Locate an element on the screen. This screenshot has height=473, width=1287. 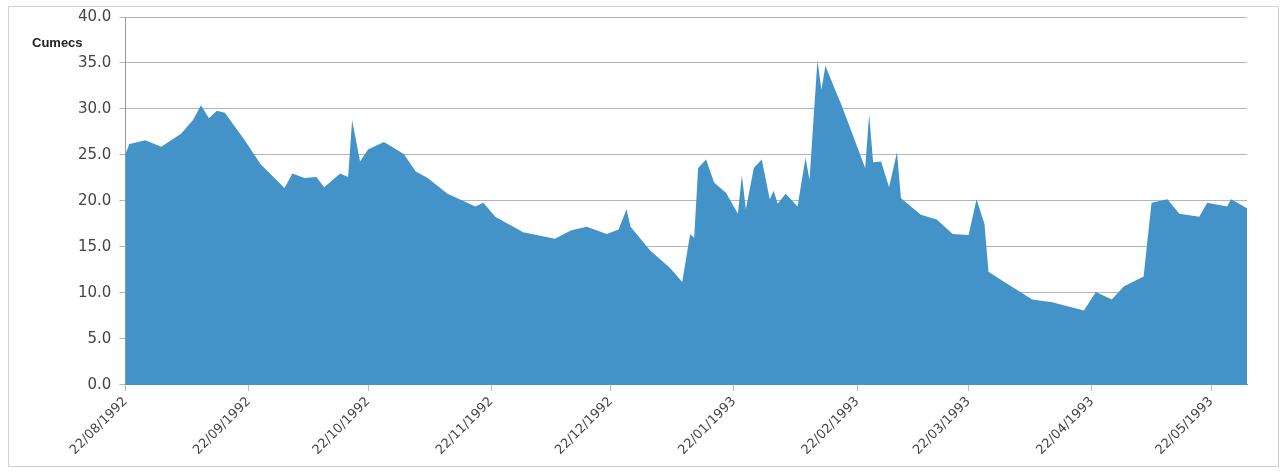
y-tick-label: 15.0 is located at coordinates (94, 245).